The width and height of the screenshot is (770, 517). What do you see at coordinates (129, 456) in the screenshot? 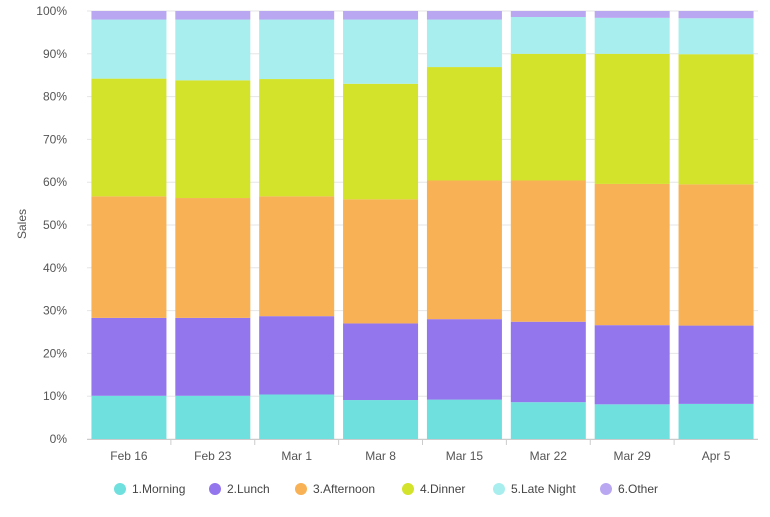
I see `x-tick-label: Feb 16` at bounding box center [129, 456].